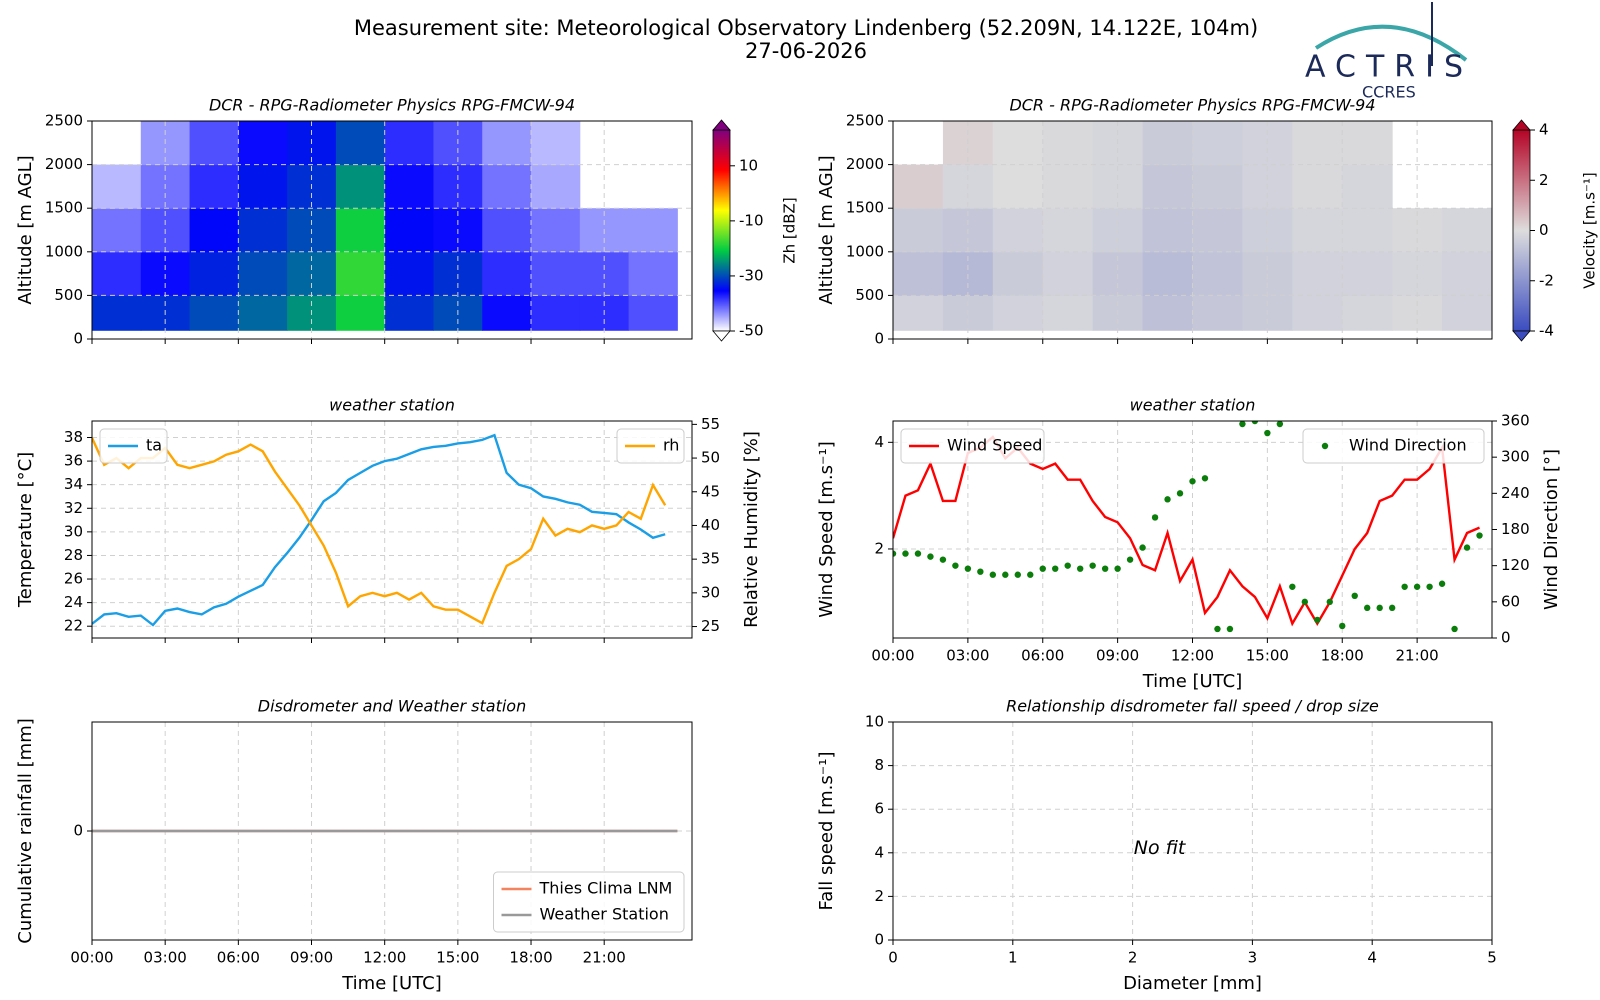 Image resolution: width=1600 pixels, height=1000 pixels. What do you see at coordinates (1160, 848) in the screenshot?
I see `annotation: No fit` at bounding box center [1160, 848].